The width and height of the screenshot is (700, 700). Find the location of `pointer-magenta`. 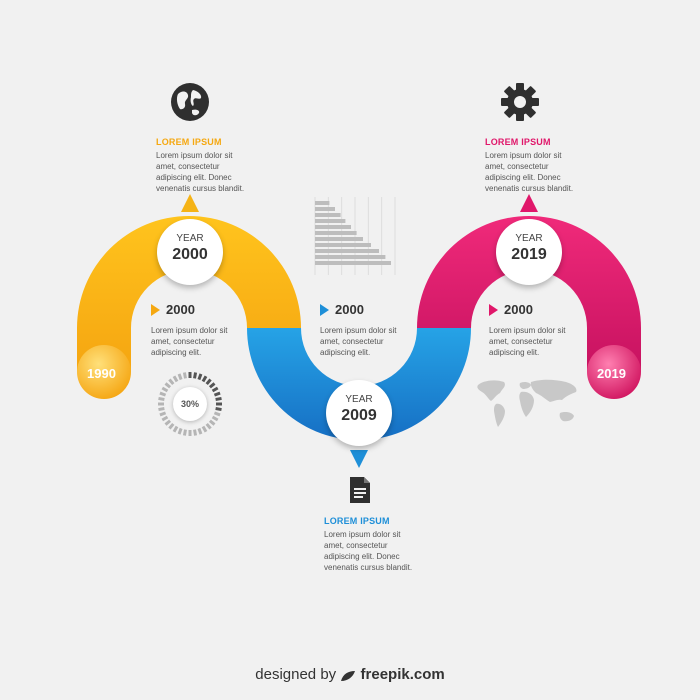

pointer-magenta is located at coordinates (529, 203).